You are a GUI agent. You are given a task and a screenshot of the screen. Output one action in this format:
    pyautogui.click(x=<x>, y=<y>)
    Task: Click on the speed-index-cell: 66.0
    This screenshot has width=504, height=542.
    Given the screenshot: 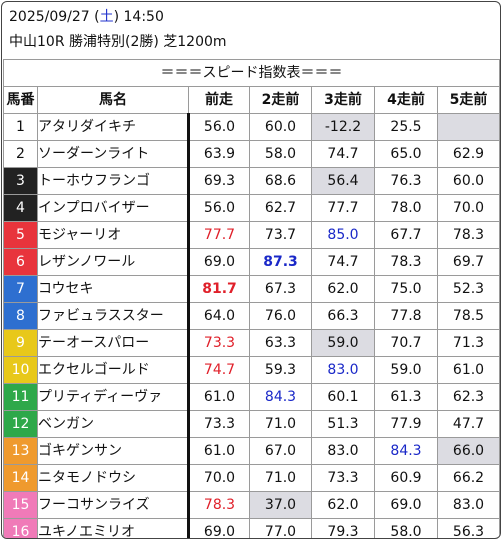 What is the action you would take?
    pyautogui.click(x=468, y=451)
    